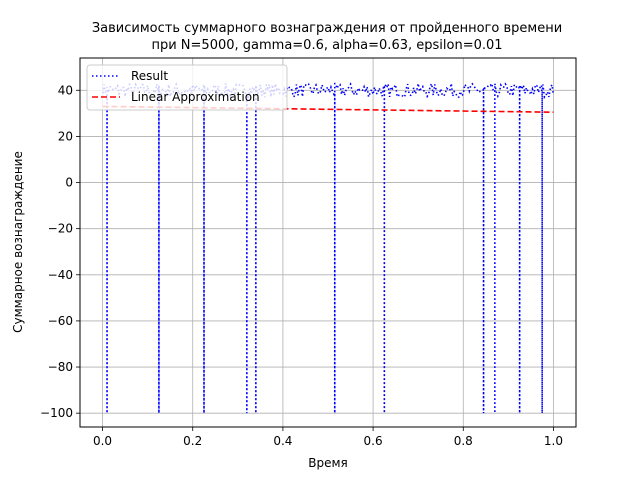 Image resolution: width=640 pixels, height=480 pixels. What do you see at coordinates (463, 441) in the screenshot?
I see `x-tick-label: 0.8` at bounding box center [463, 441].